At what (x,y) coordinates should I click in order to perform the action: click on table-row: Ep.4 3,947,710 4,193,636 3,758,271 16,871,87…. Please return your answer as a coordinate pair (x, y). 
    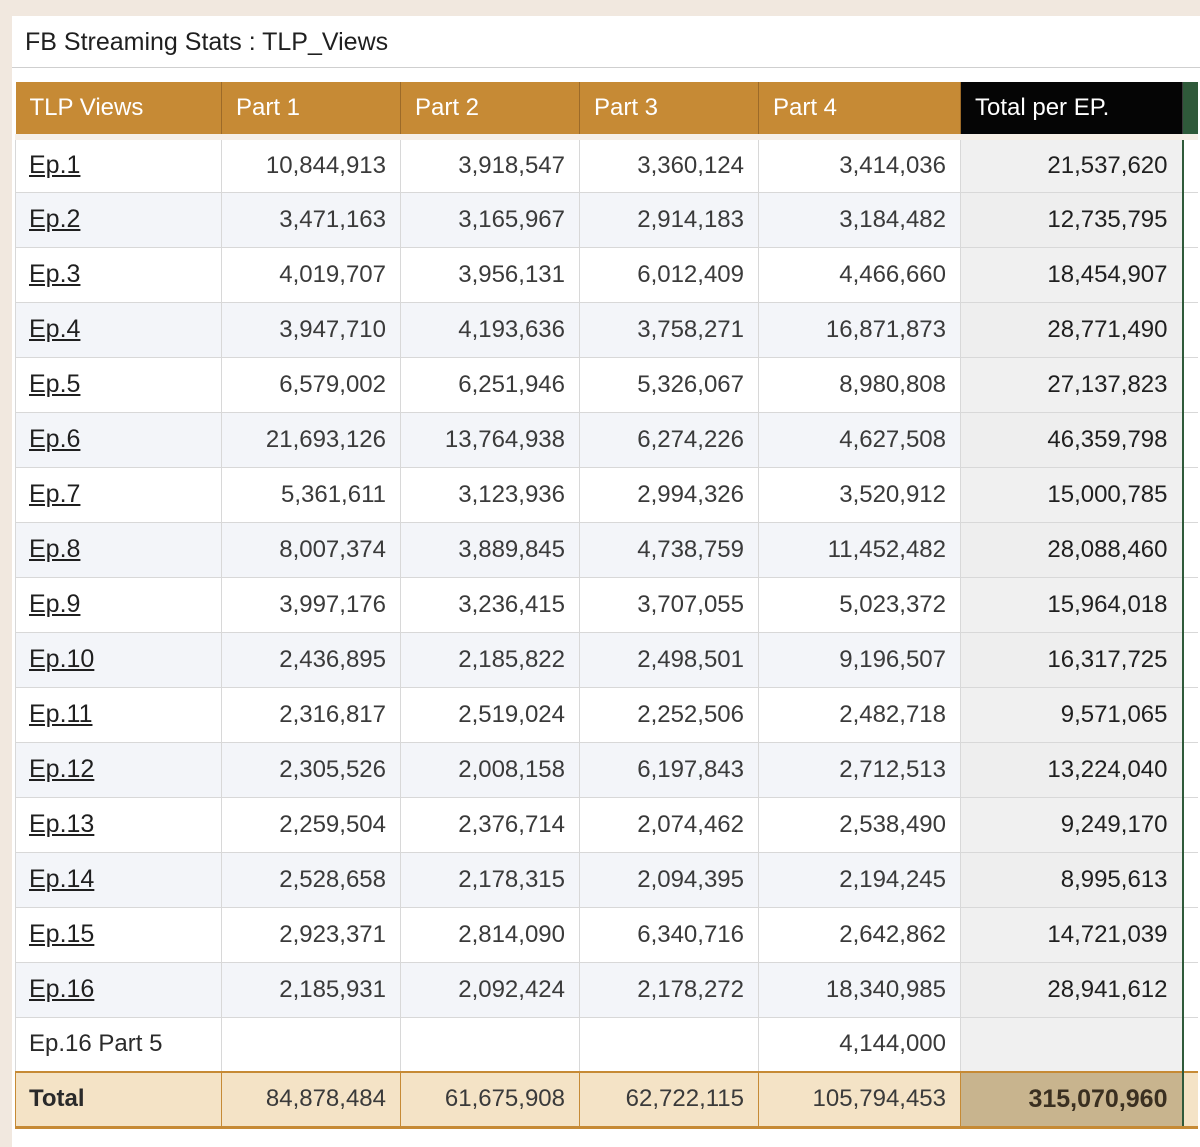
    Looking at the image, I should click on (606, 329).